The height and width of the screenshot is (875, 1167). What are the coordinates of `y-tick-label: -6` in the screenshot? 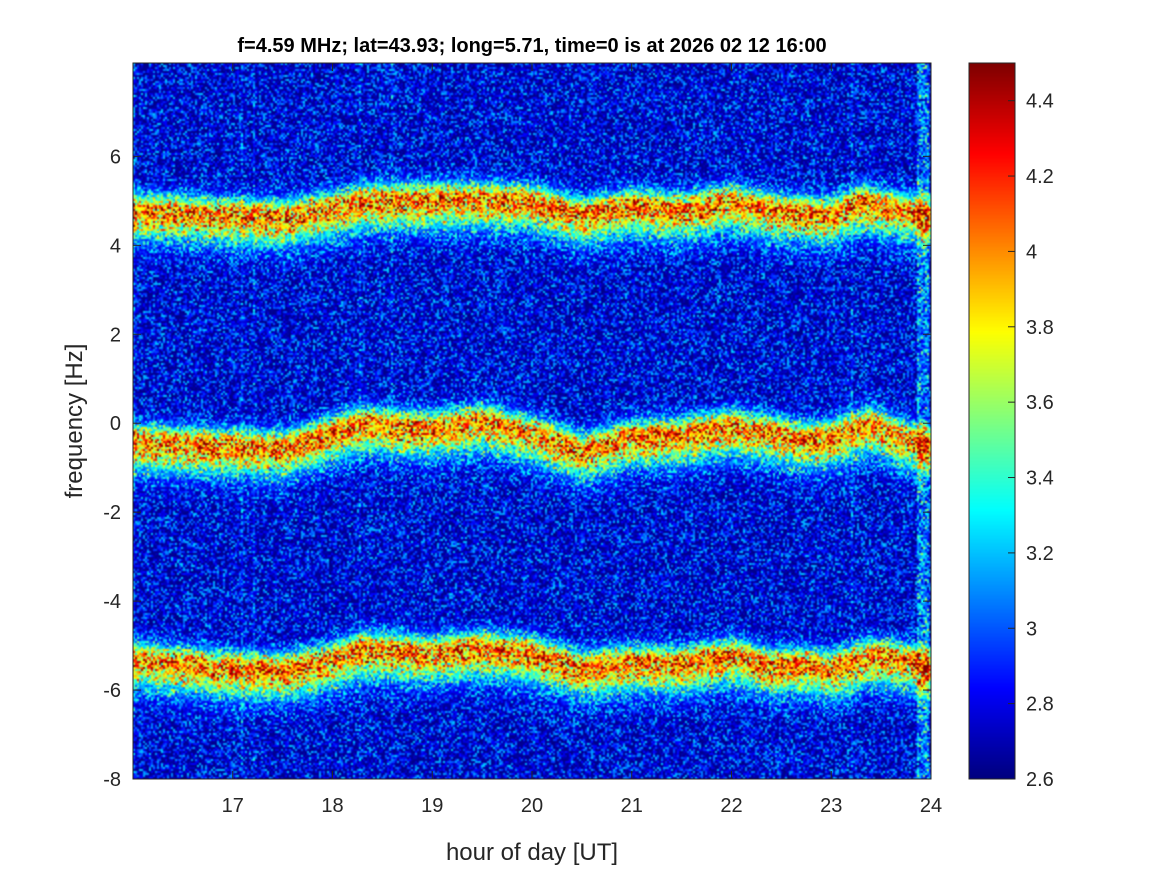 It's located at (112, 691).